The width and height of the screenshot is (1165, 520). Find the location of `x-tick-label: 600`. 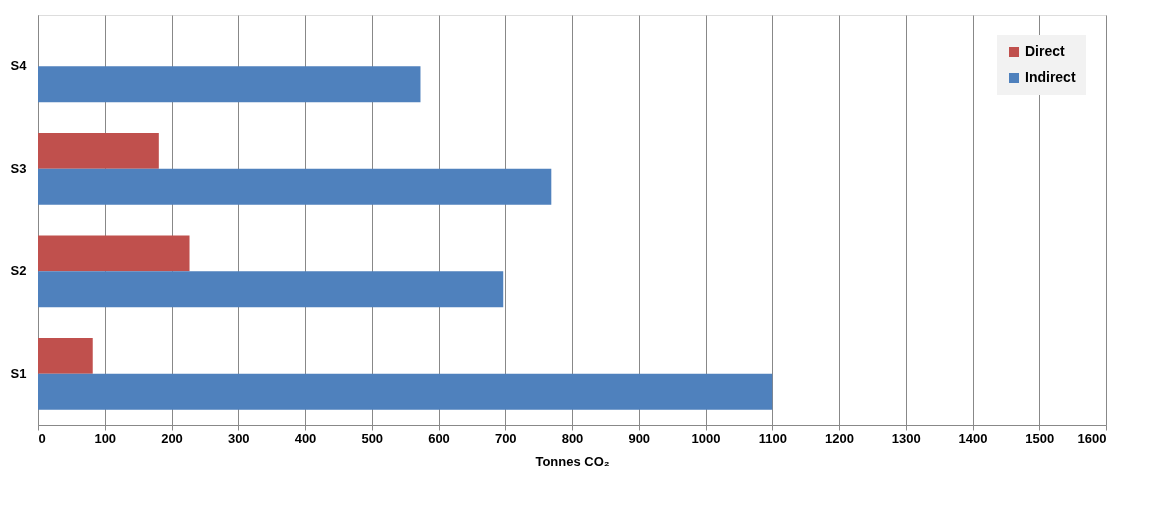

x-tick-label: 600 is located at coordinates (439, 438).